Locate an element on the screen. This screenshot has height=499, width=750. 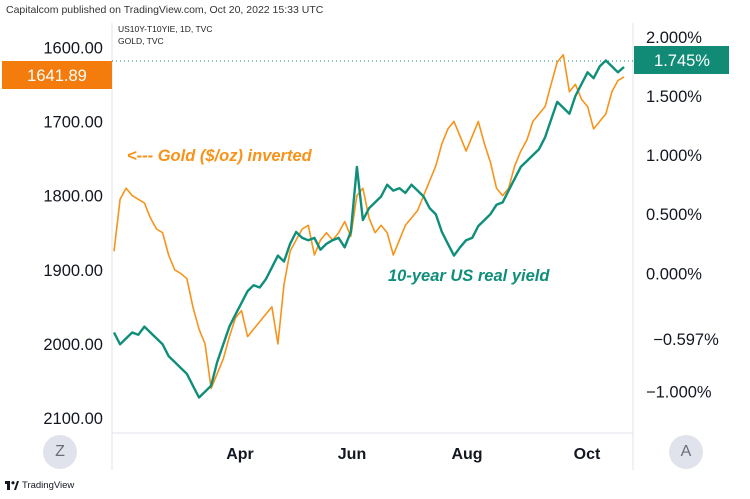
right-axis-tick-label: 0.500% is located at coordinates (674, 215).